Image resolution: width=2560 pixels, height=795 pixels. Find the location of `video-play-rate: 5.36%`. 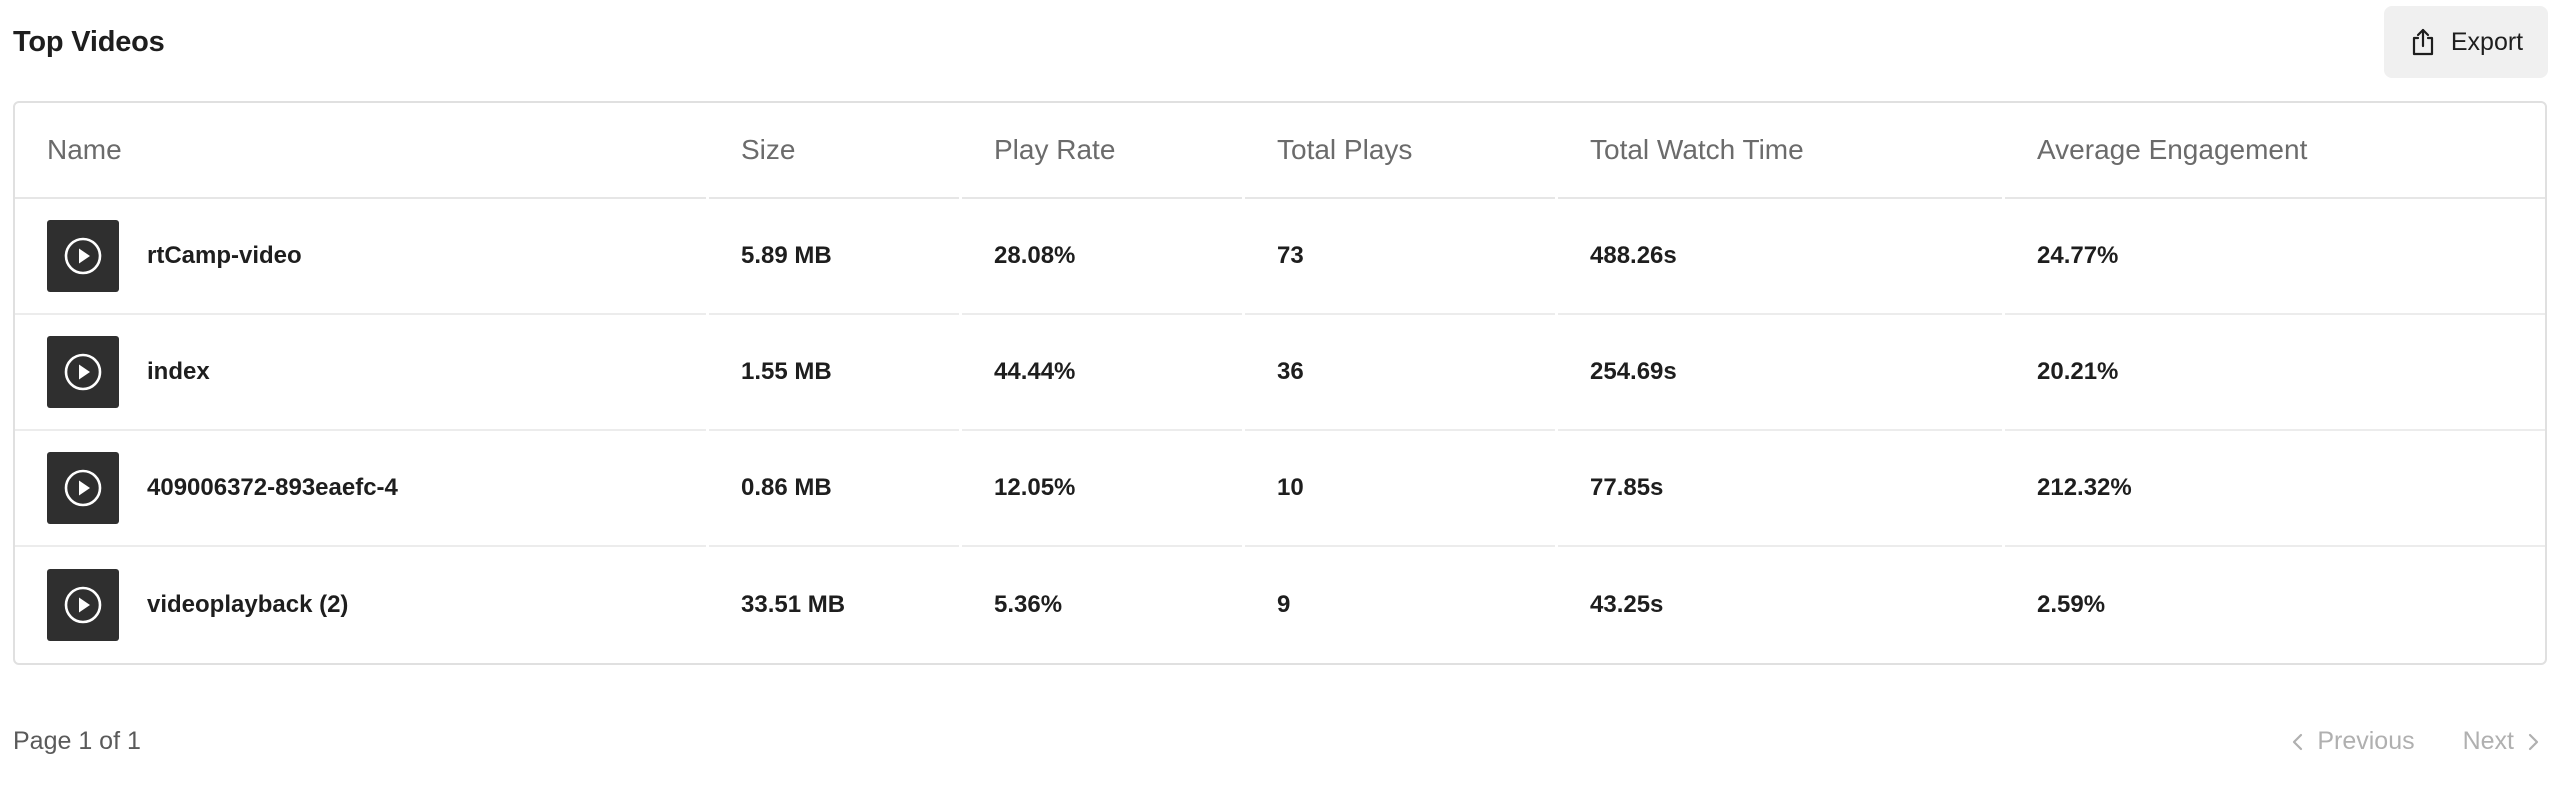

video-play-rate: 5.36% is located at coordinates (1103, 605).